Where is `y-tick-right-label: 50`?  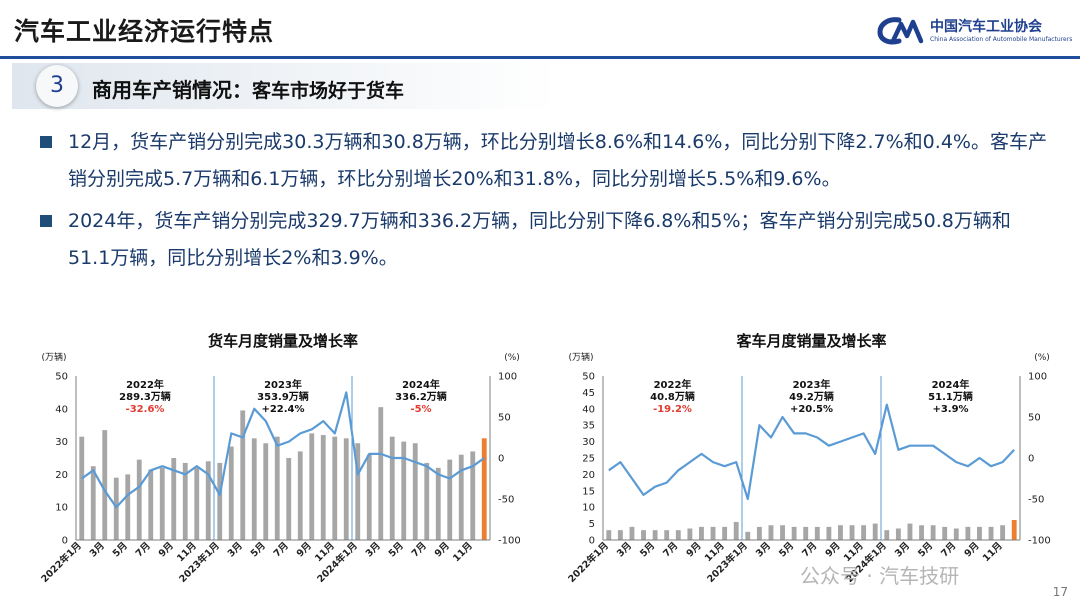 y-tick-right-label: 50 is located at coordinates (504, 418).